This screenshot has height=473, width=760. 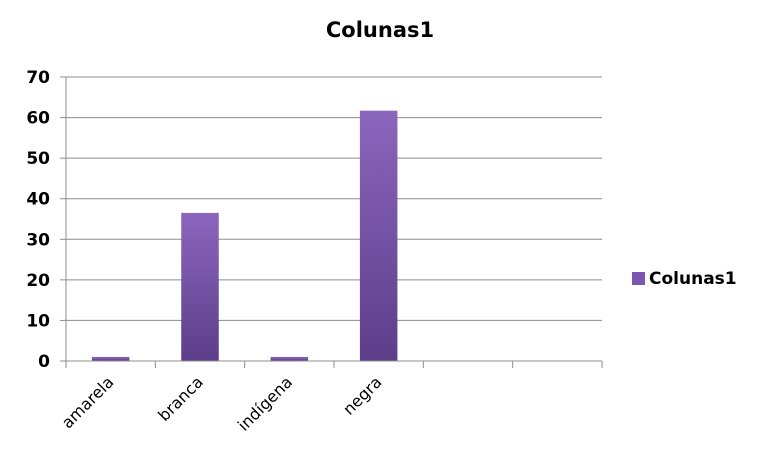 I want to click on x-tick-label-amarela: amarela, so click(x=88, y=402).